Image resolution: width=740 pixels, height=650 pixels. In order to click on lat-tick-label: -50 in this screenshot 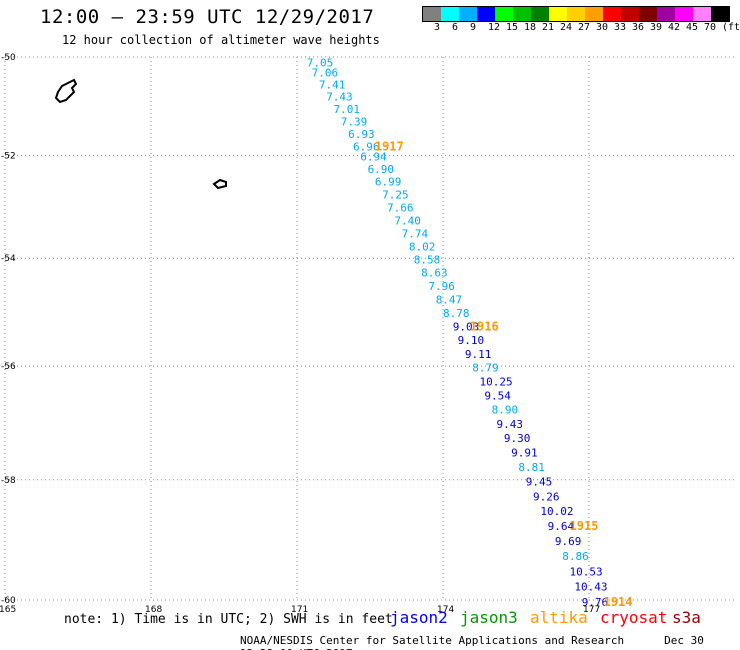, I will do `click(8, 58)`.